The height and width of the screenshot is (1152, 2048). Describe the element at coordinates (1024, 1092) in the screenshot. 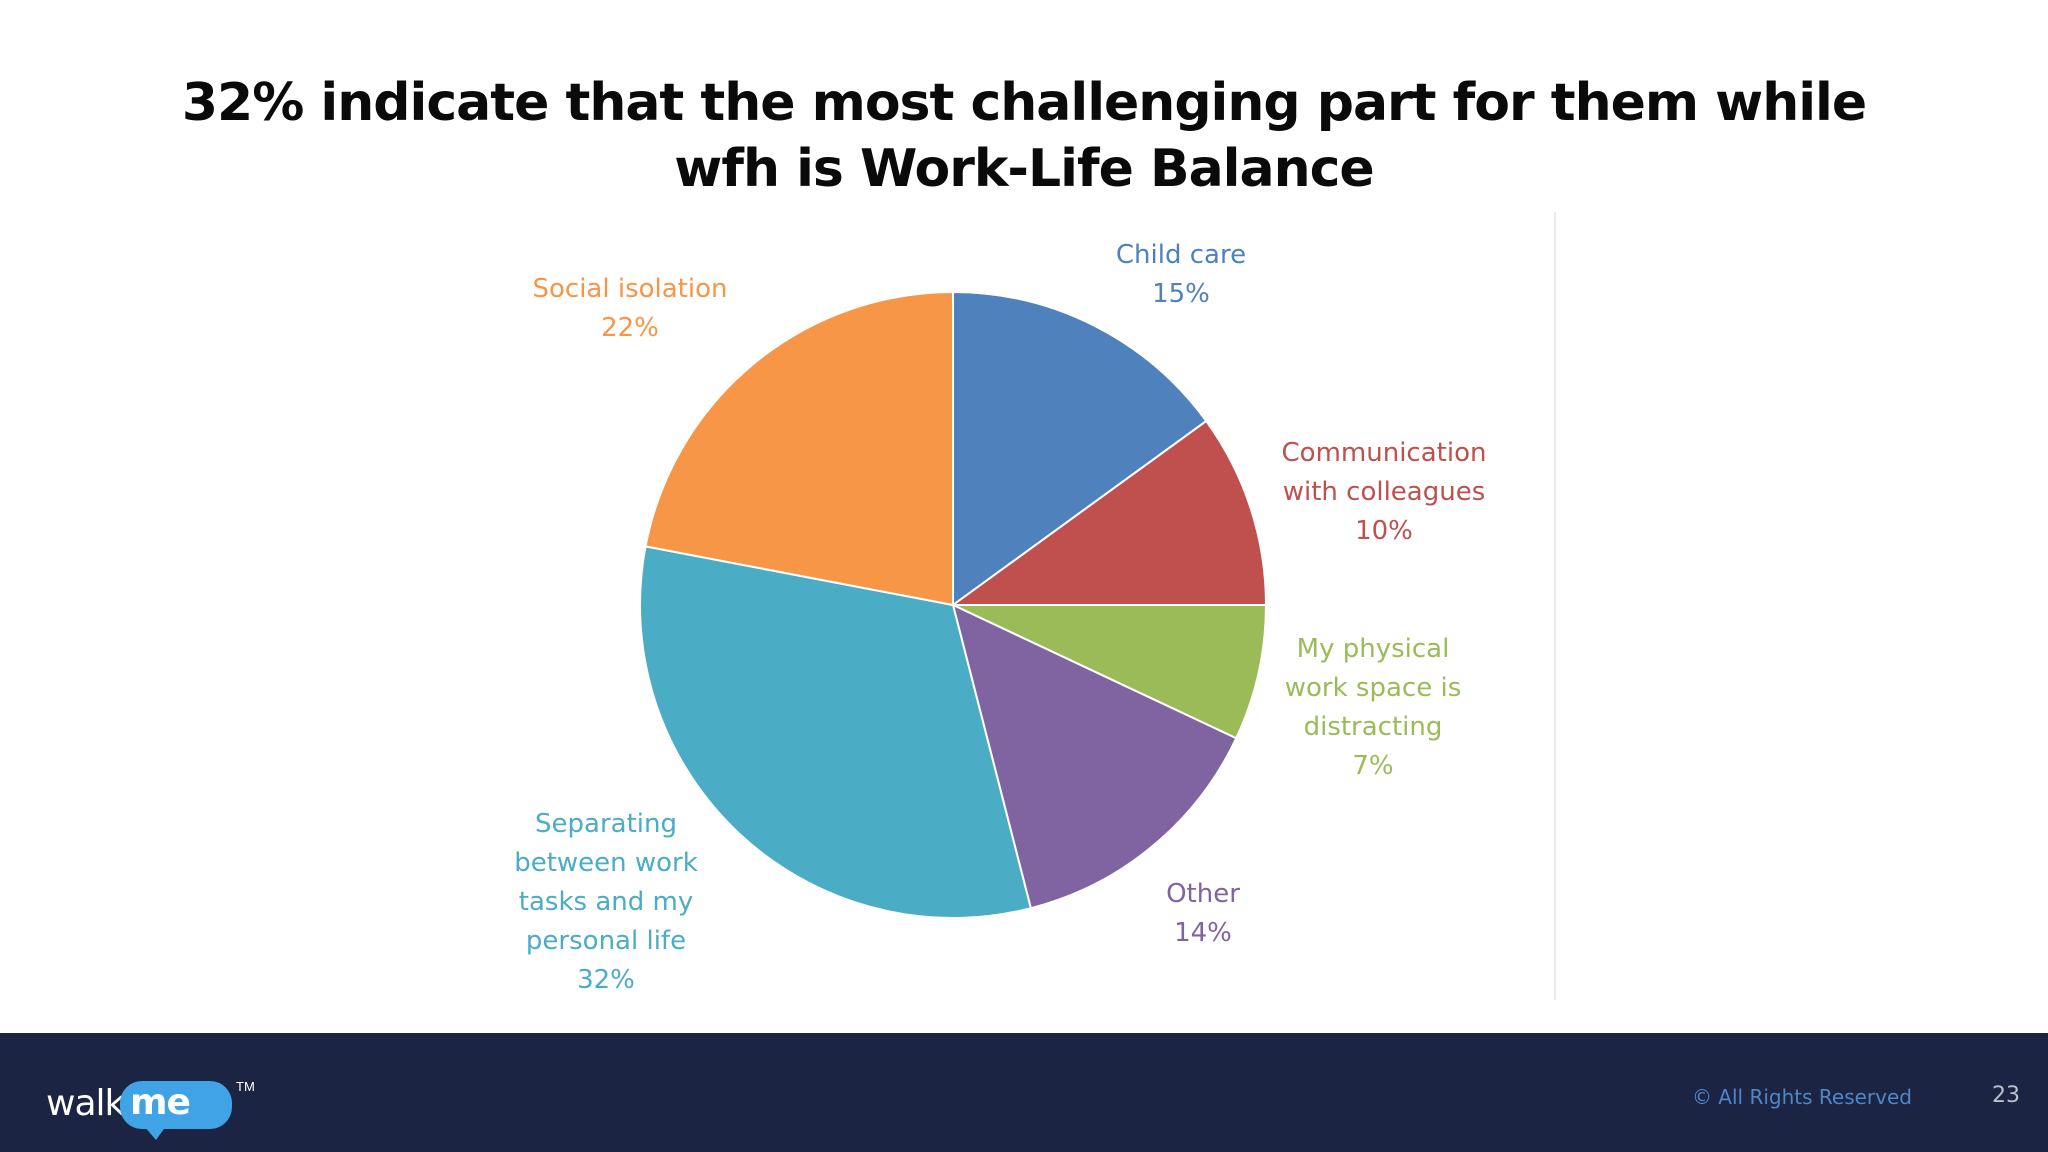

I see `footer-bar: walk me TM © All Rights Reserved 23` at that location.